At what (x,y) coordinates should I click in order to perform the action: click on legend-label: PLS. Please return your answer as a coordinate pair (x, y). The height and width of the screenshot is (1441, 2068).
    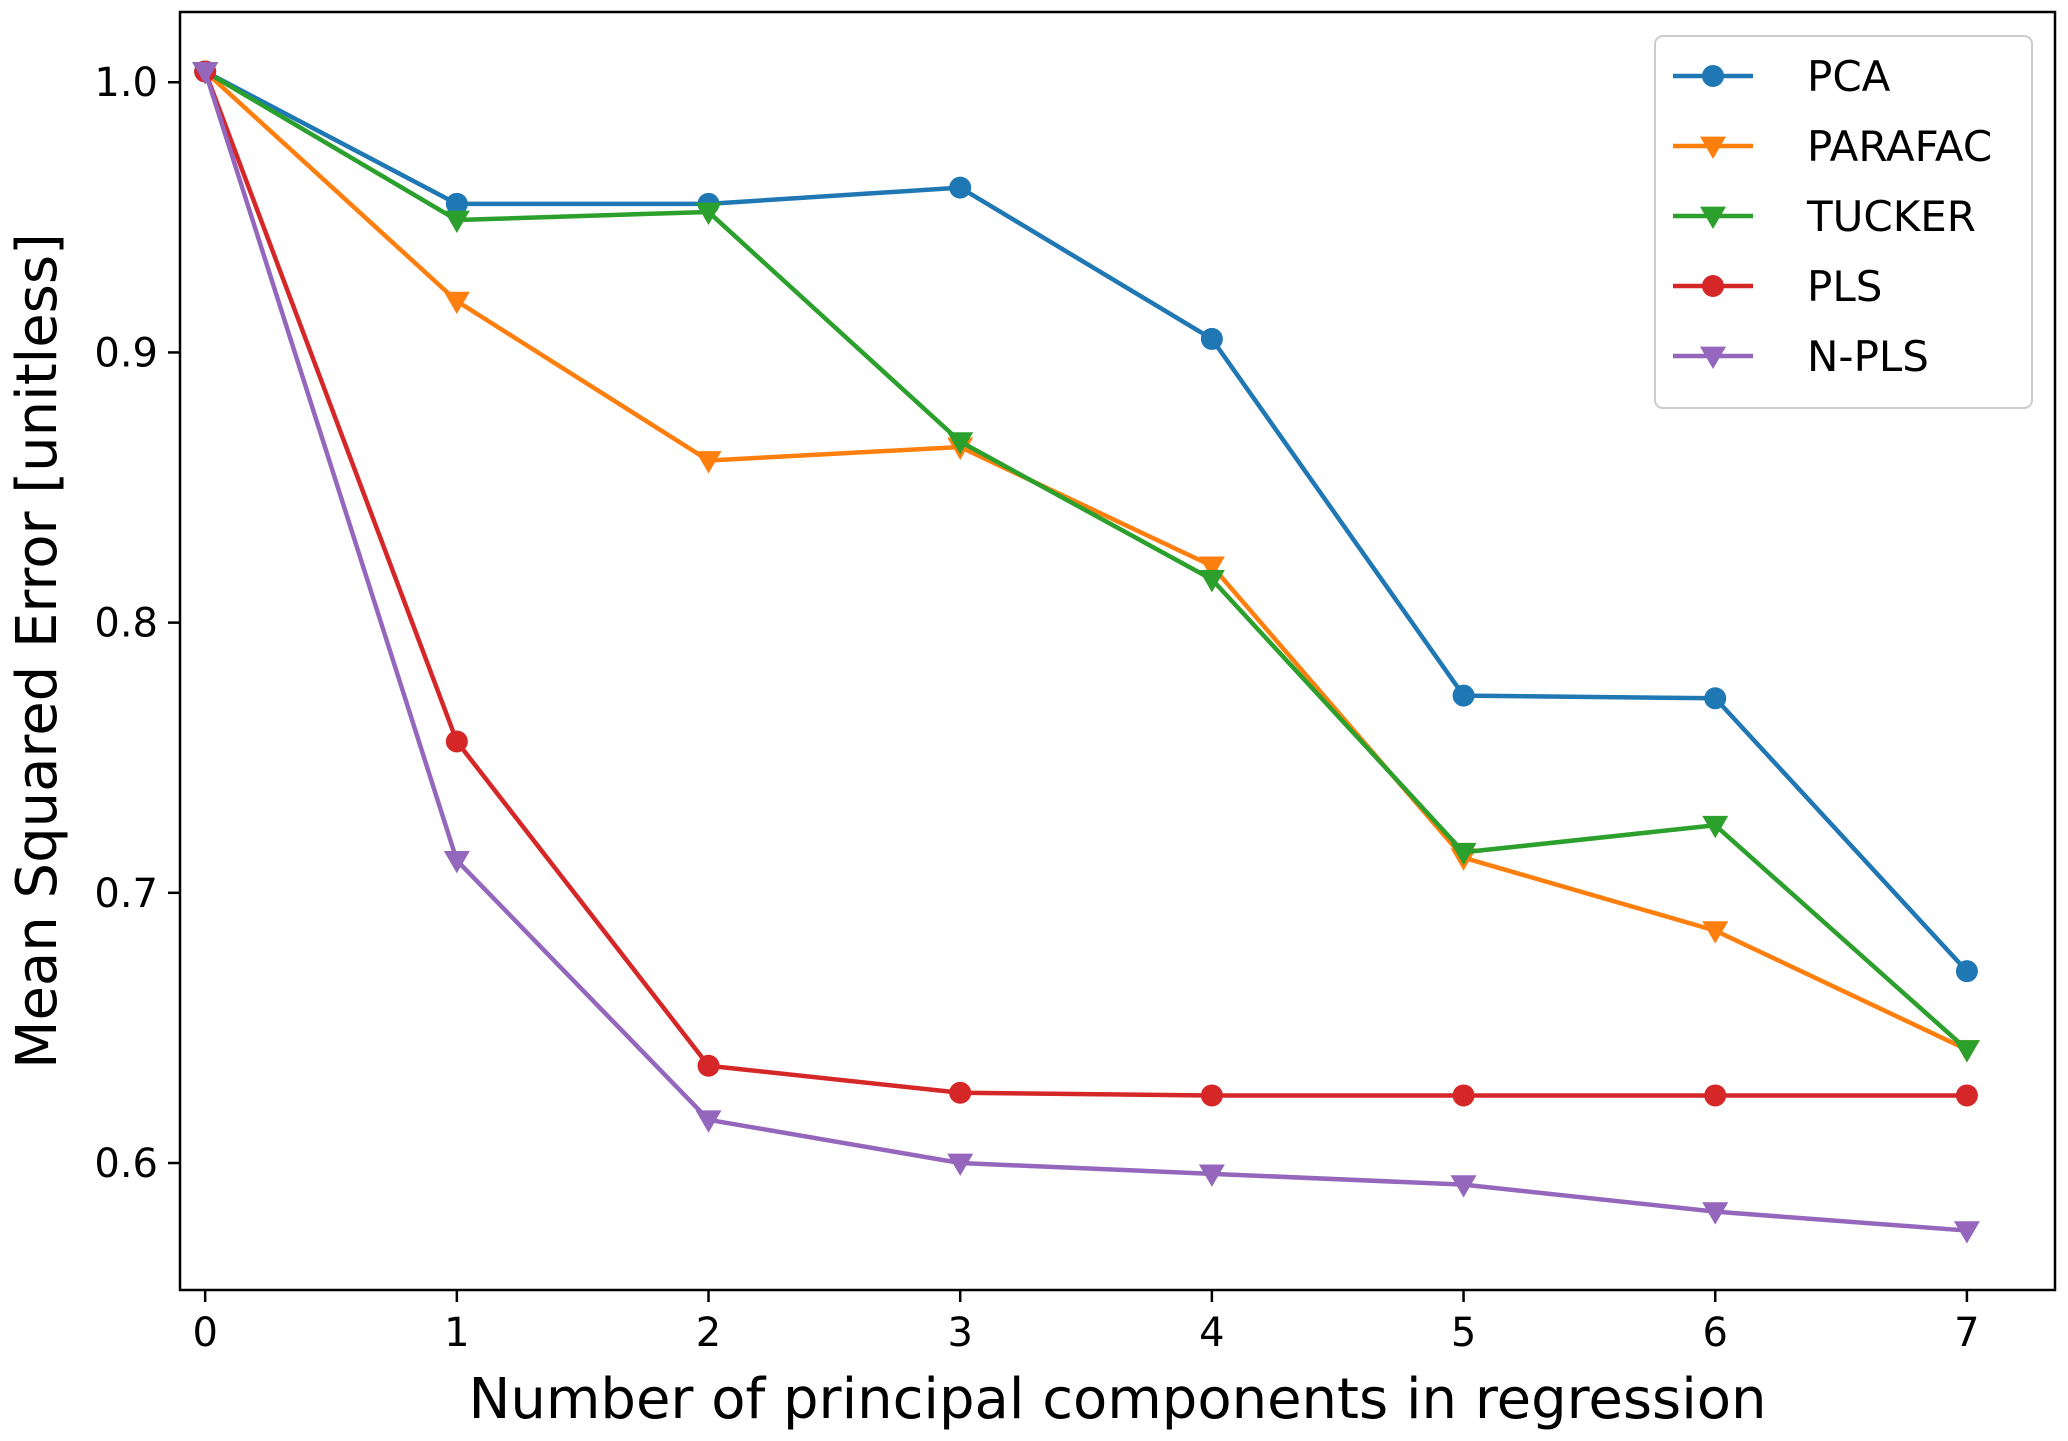
    Looking at the image, I should click on (1844, 286).